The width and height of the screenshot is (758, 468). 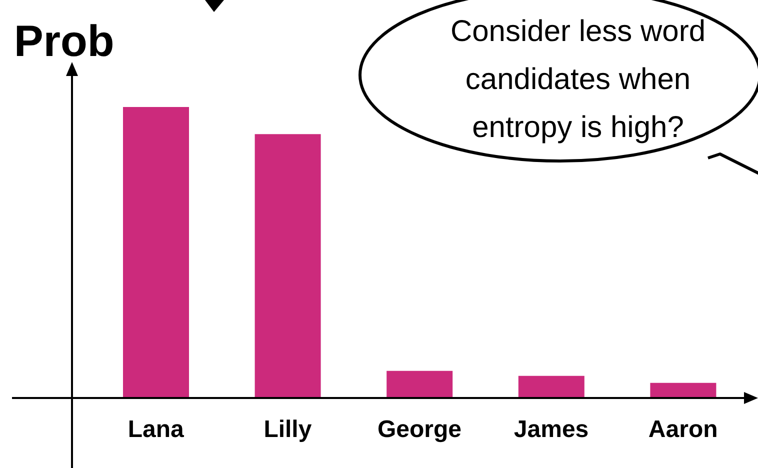 What do you see at coordinates (156, 430) in the screenshot?
I see `x-tick-label: Lana` at bounding box center [156, 430].